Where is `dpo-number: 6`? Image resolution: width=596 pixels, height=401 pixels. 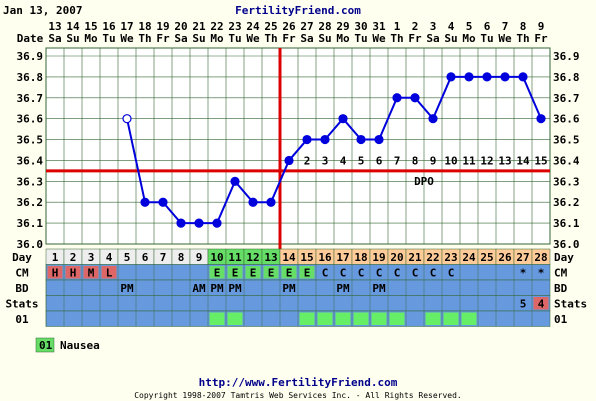 dpo-number: 6 is located at coordinates (379, 160).